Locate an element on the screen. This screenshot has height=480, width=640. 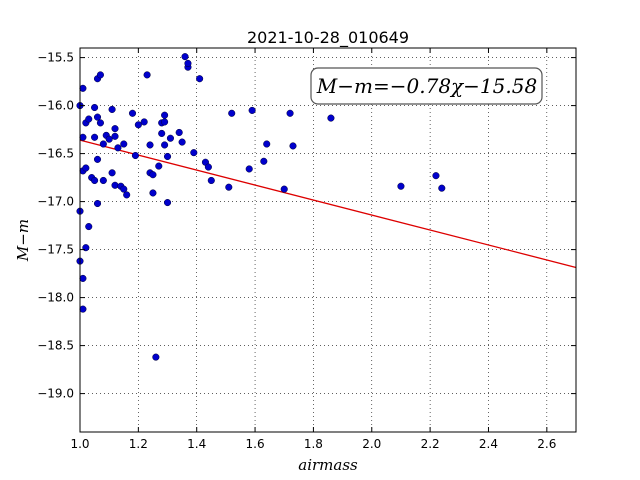
y-tick-label: −19.0 is located at coordinates (55, 394).